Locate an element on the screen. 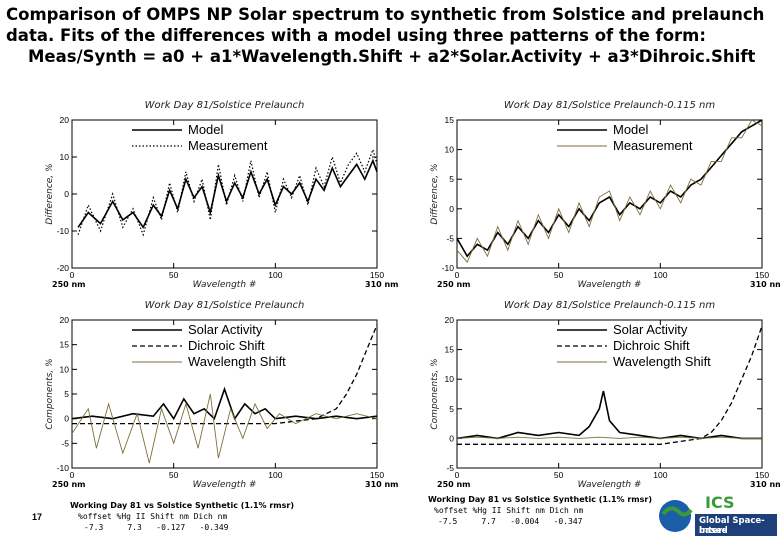 The image size is (780, 556). logo-text-2: Inter-Calibration System is located at coordinates (725, 541).